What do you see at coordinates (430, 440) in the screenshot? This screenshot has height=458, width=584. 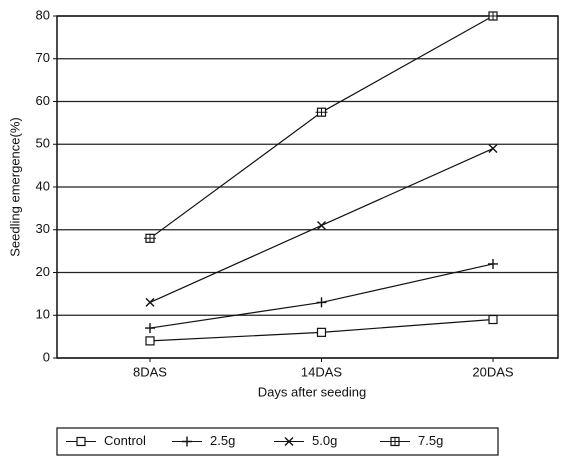 I see `legend-label: 7.5g` at bounding box center [430, 440].